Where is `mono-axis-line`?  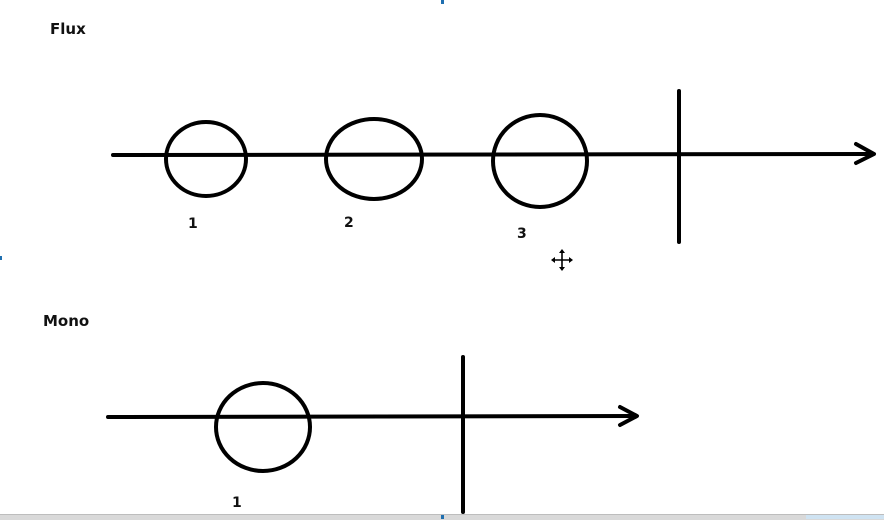 mono-axis-line is located at coordinates (372, 416).